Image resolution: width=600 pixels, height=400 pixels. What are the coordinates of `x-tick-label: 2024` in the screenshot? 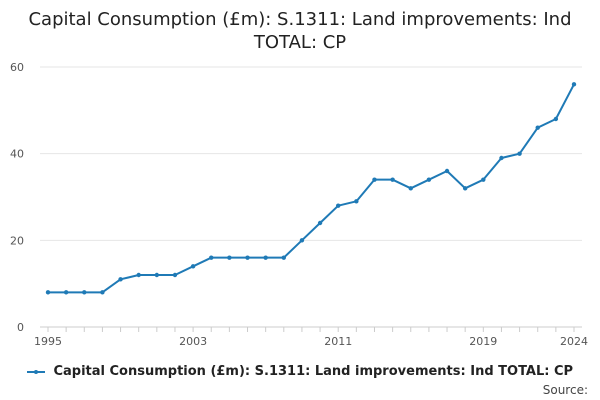 It's located at (574, 341).